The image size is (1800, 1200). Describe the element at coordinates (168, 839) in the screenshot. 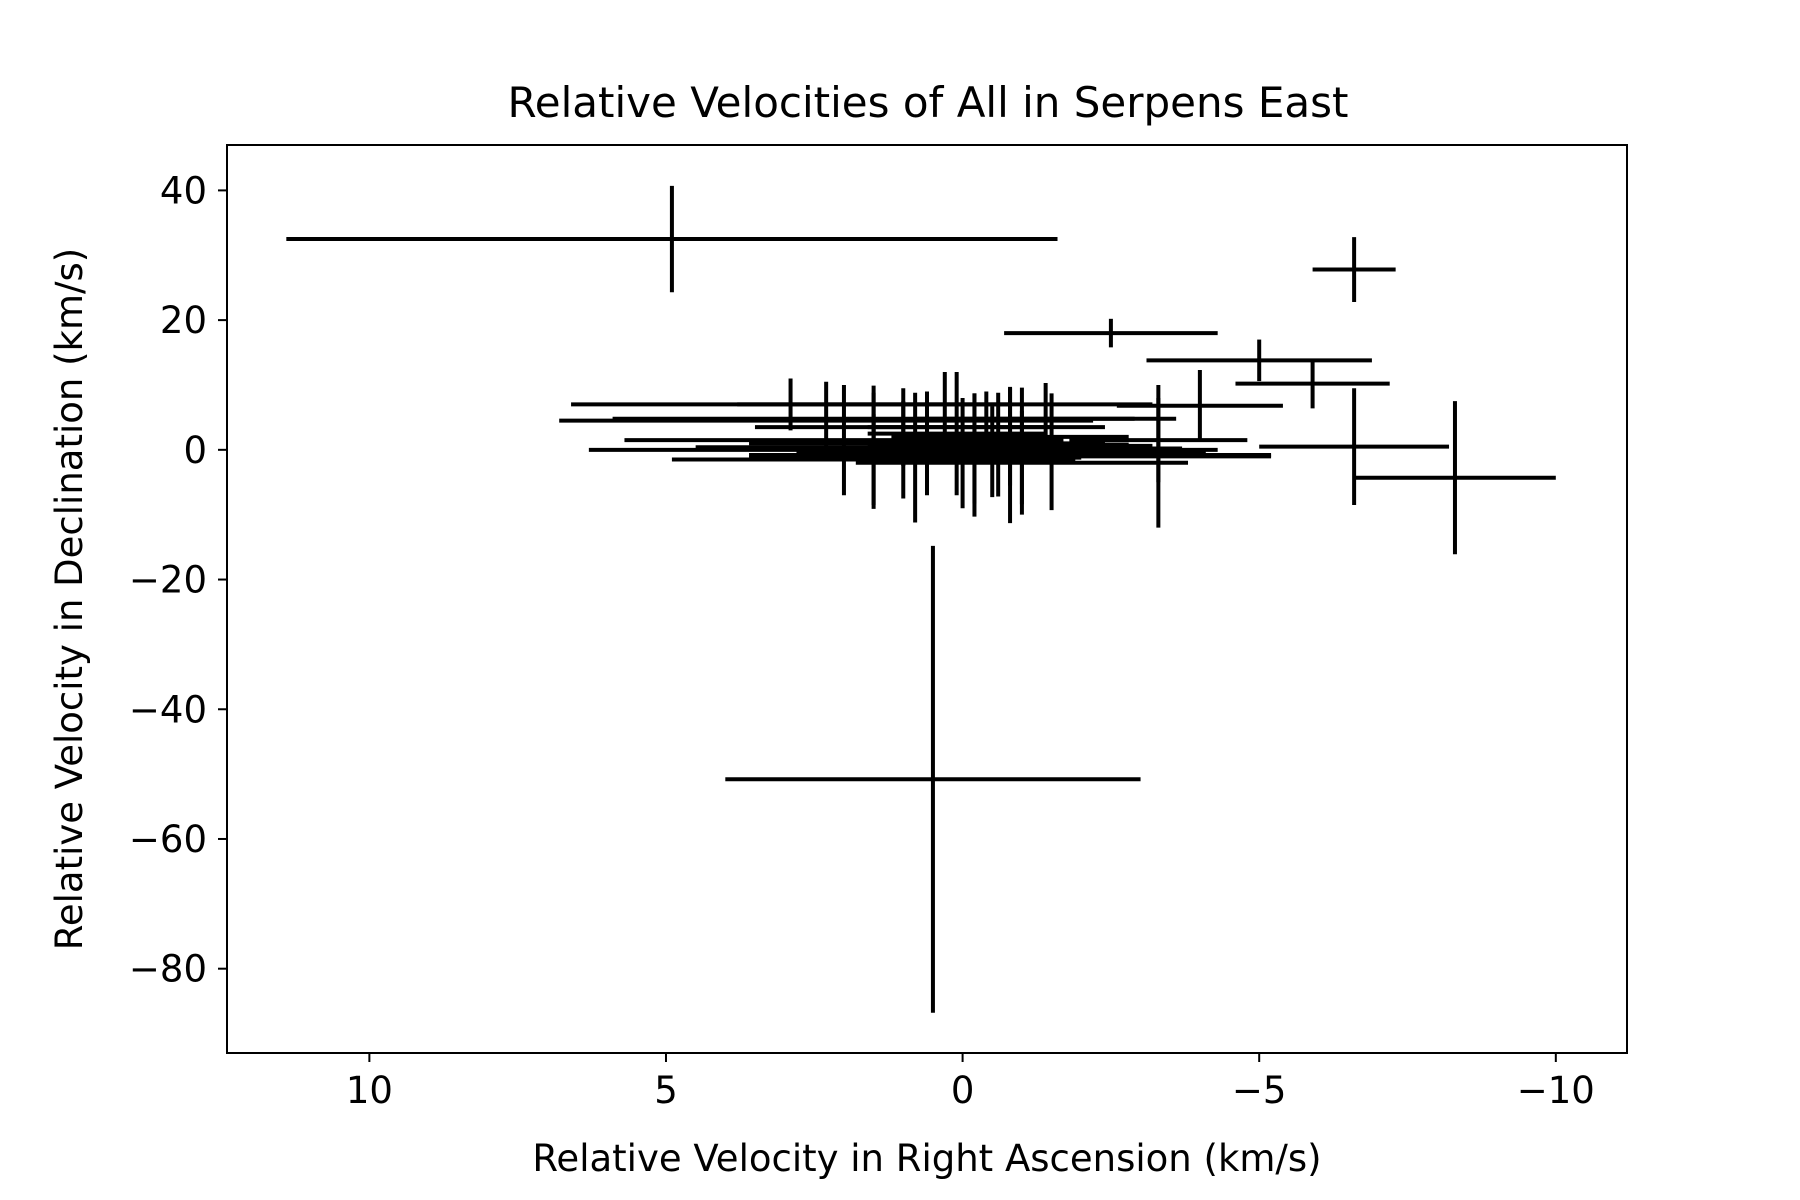

I see `y-tick-label: −60` at that location.